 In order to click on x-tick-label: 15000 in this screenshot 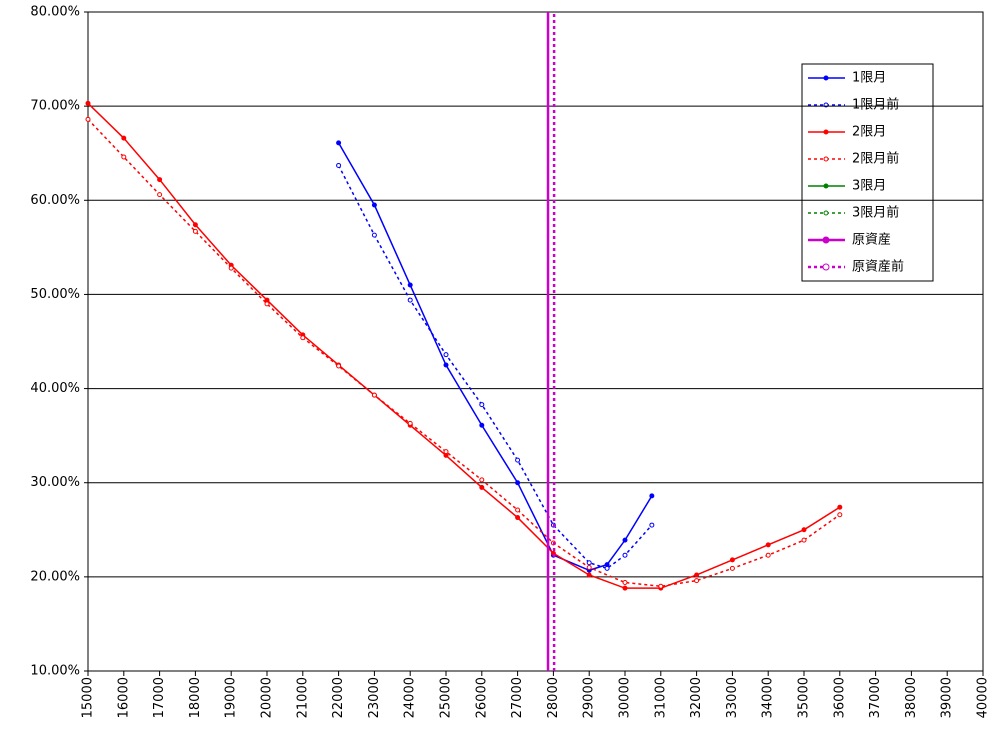, I will do `click(88, 697)`.